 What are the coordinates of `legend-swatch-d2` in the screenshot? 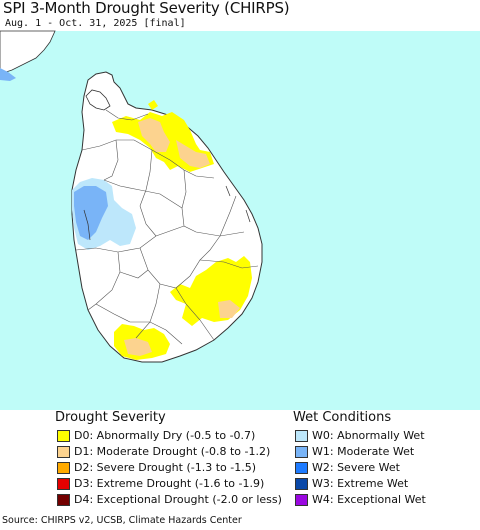 It's located at (63, 467).